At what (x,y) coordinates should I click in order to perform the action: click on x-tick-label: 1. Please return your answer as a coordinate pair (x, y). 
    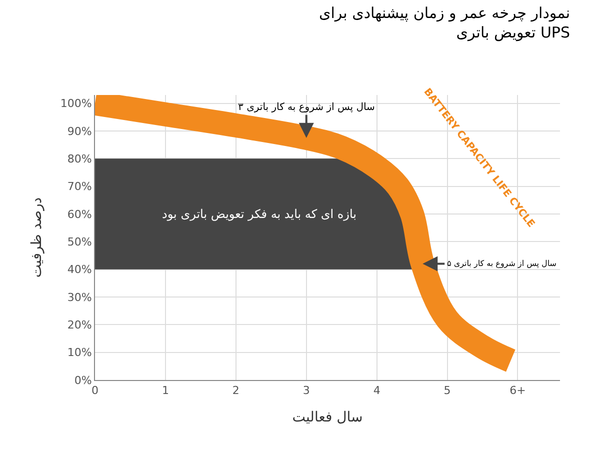
    Looking at the image, I should click on (165, 391).